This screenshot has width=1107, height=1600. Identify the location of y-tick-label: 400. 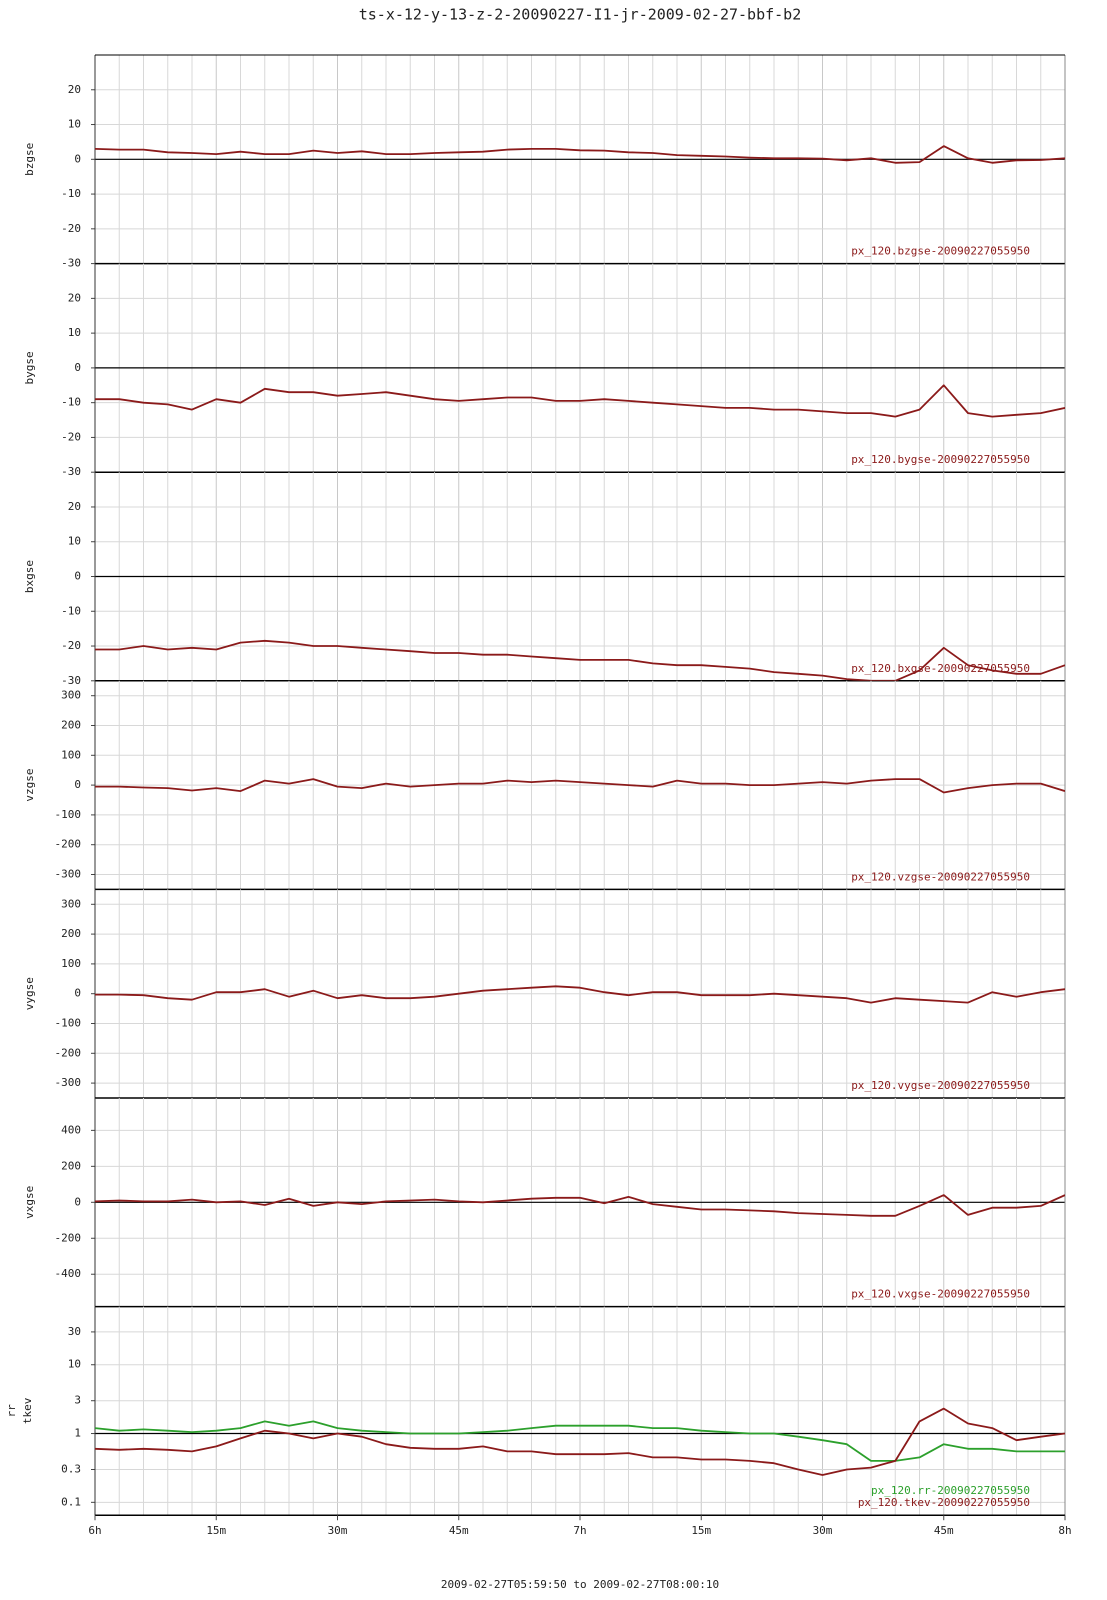
(71, 1129).